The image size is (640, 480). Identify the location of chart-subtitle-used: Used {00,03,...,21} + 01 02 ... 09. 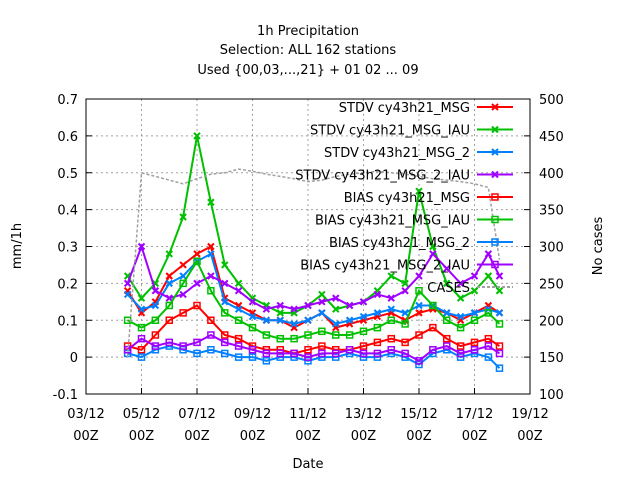
(307, 70).